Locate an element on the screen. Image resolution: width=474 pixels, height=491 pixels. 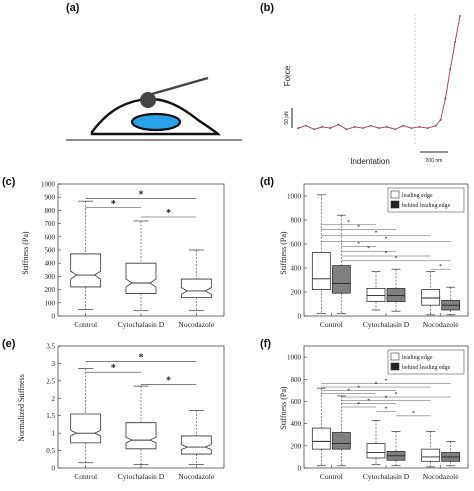
x-category-label: Cytochalasin D is located at coordinates (386, 476).